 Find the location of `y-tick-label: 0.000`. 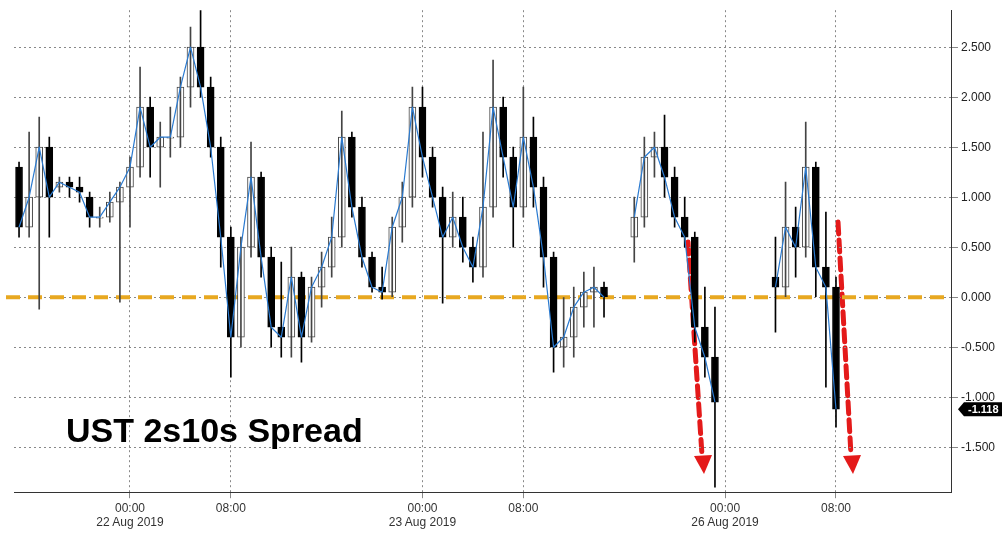

y-tick-label: 0.000 is located at coordinates (976, 296).